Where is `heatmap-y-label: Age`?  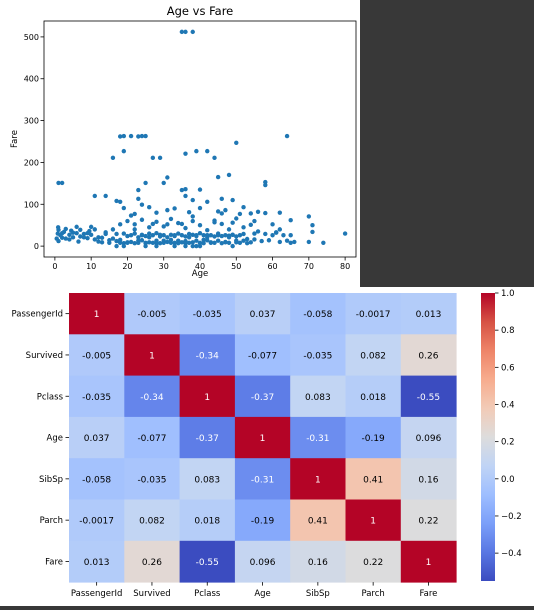 heatmap-y-label: Age is located at coordinates (55, 439).